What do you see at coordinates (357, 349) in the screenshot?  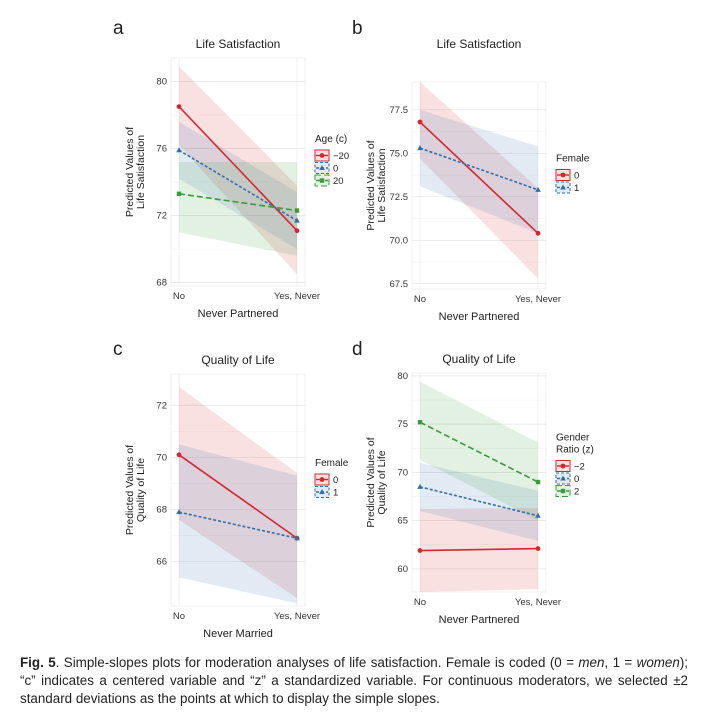 I see `panel-letter: d` at bounding box center [357, 349].